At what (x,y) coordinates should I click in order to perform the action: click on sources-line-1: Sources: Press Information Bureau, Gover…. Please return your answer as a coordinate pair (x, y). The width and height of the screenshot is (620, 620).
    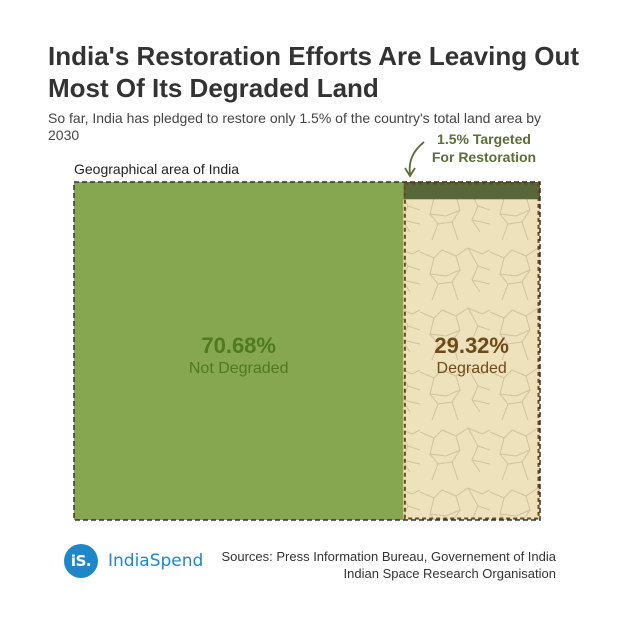
    Looking at the image, I should click on (388, 556).